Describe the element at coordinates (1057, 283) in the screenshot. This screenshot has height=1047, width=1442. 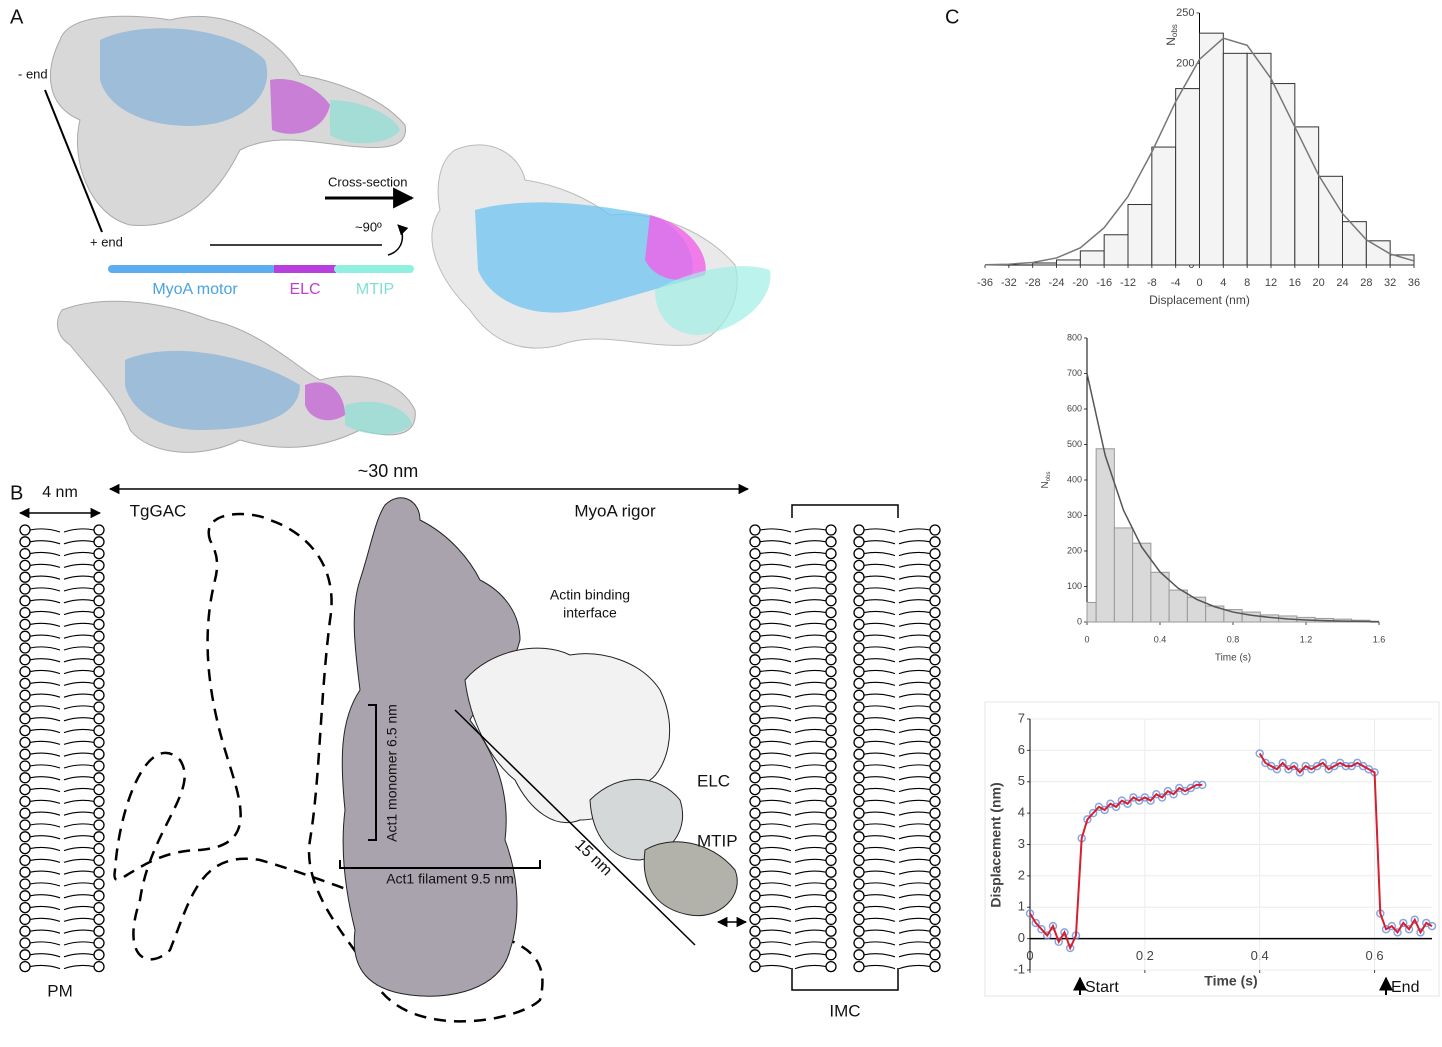
I see `x-tick-label: -24` at that location.